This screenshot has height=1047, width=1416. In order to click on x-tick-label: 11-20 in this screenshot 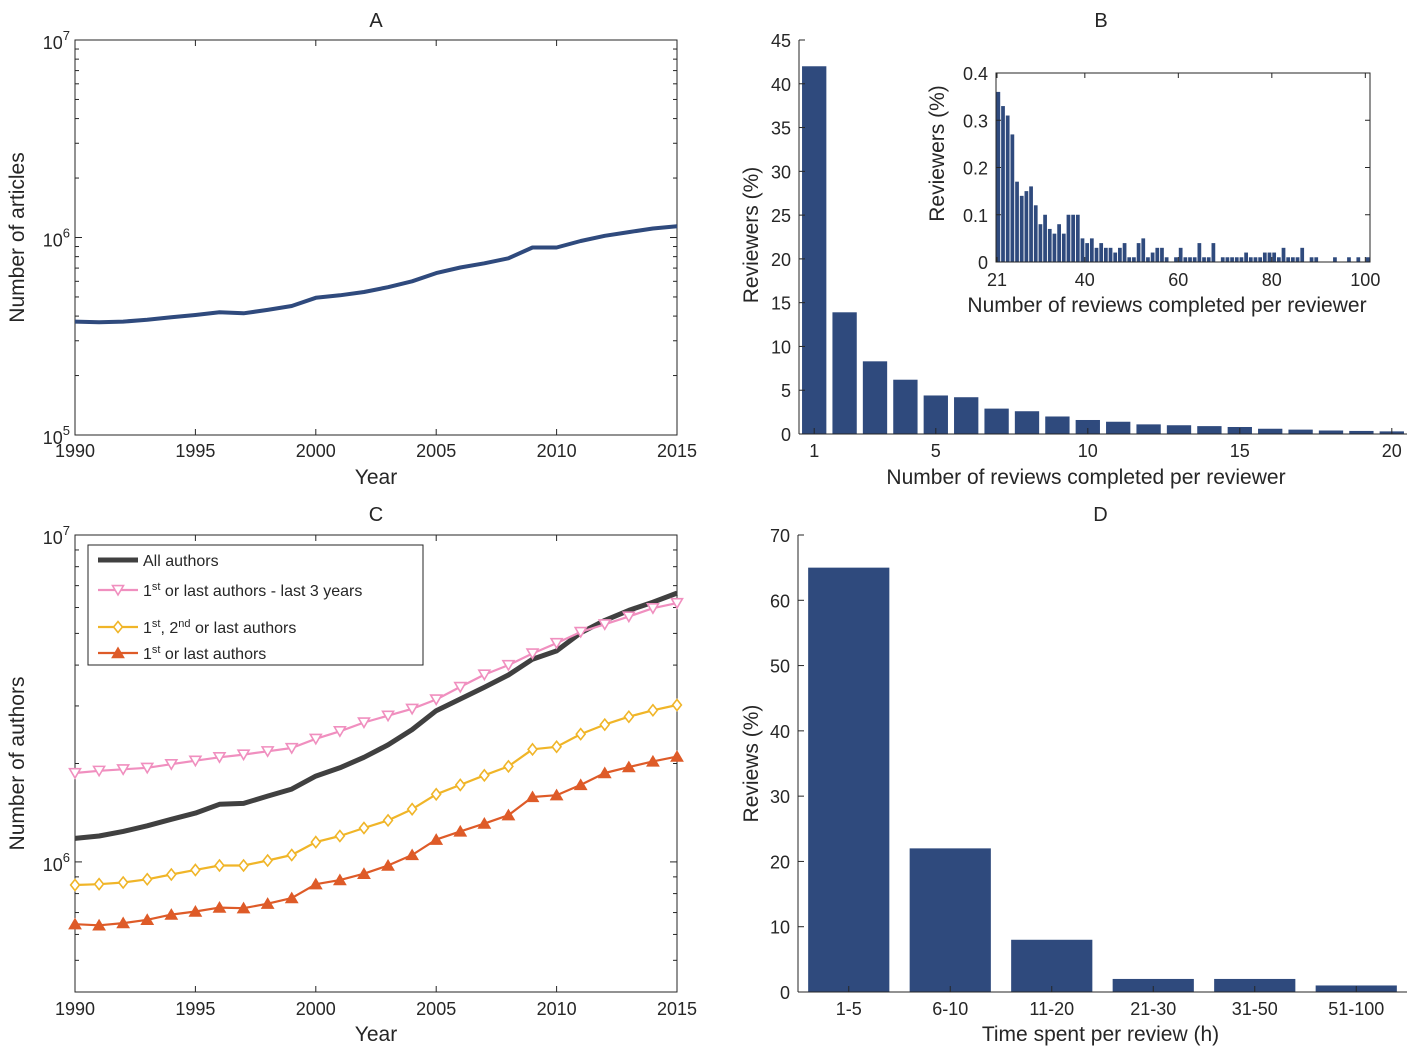, I will do `click(1051, 1009)`.